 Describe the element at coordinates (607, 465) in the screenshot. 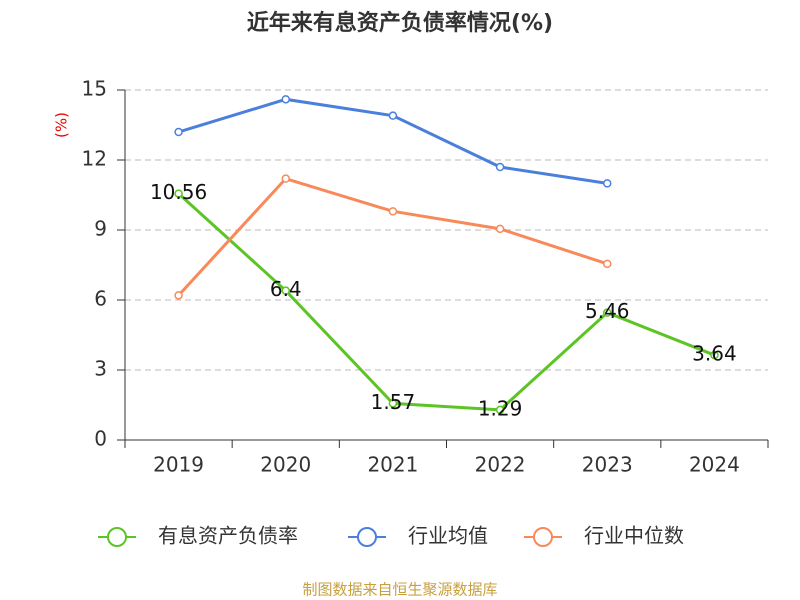

I see `x-tick-label: 2023` at that location.